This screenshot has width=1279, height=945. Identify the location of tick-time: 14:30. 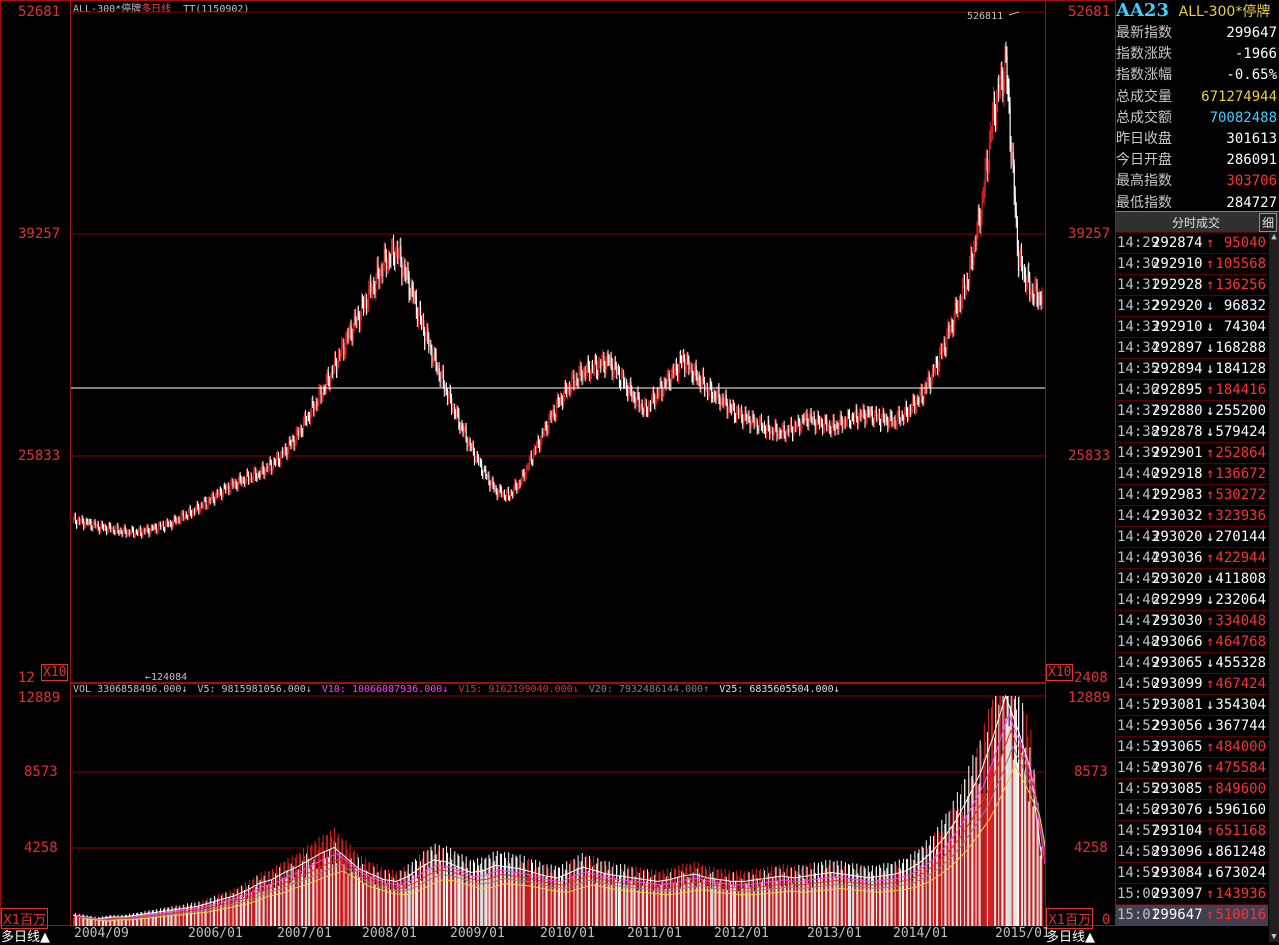
(1138, 264).